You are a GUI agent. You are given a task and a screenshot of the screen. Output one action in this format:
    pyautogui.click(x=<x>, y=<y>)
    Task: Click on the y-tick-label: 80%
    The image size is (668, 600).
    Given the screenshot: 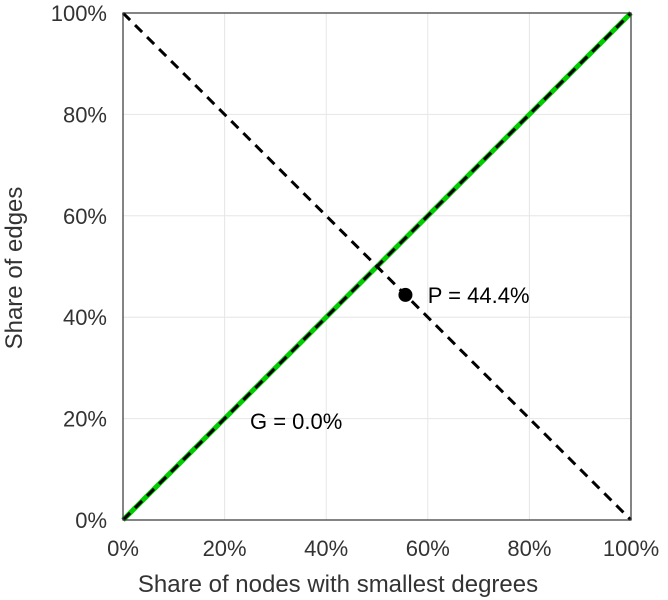 What is the action you would take?
    pyautogui.click(x=85, y=114)
    